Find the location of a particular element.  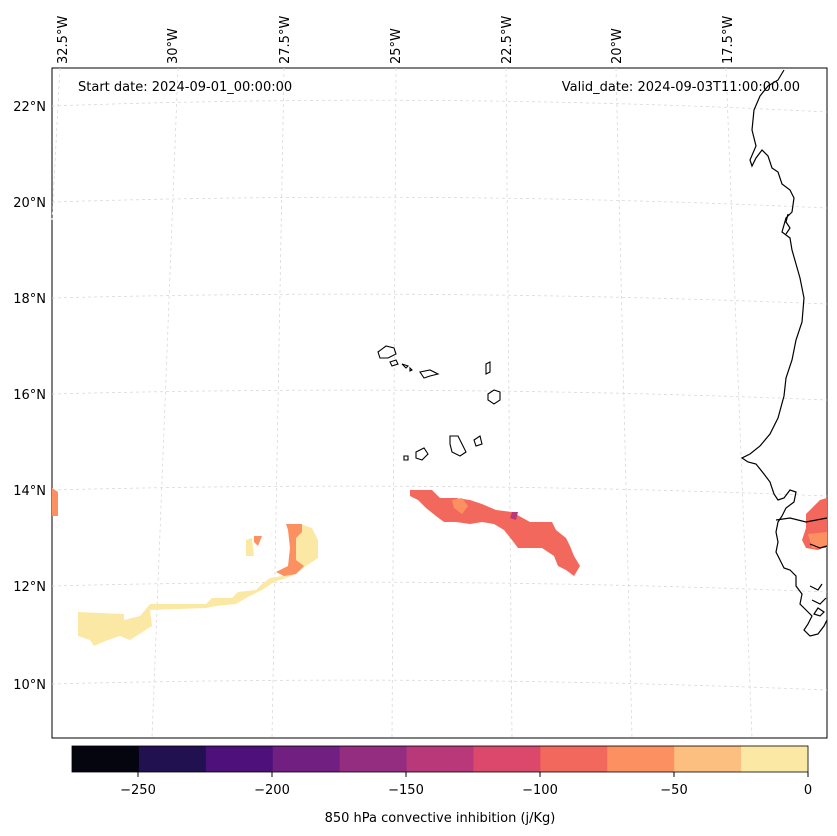

colorbar-tick-0: 0 is located at coordinates (808, 790).